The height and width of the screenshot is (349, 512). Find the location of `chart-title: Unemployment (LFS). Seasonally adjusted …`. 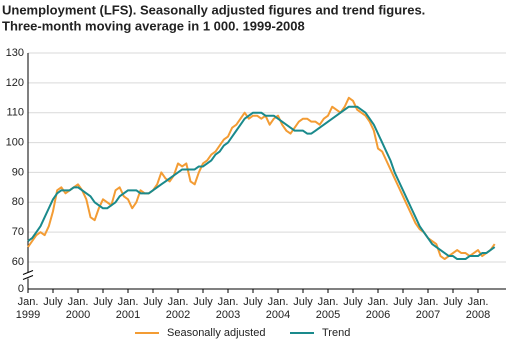

chart-title: Unemployment (LFS). Seasonally adjusted … is located at coordinates (213, 9).